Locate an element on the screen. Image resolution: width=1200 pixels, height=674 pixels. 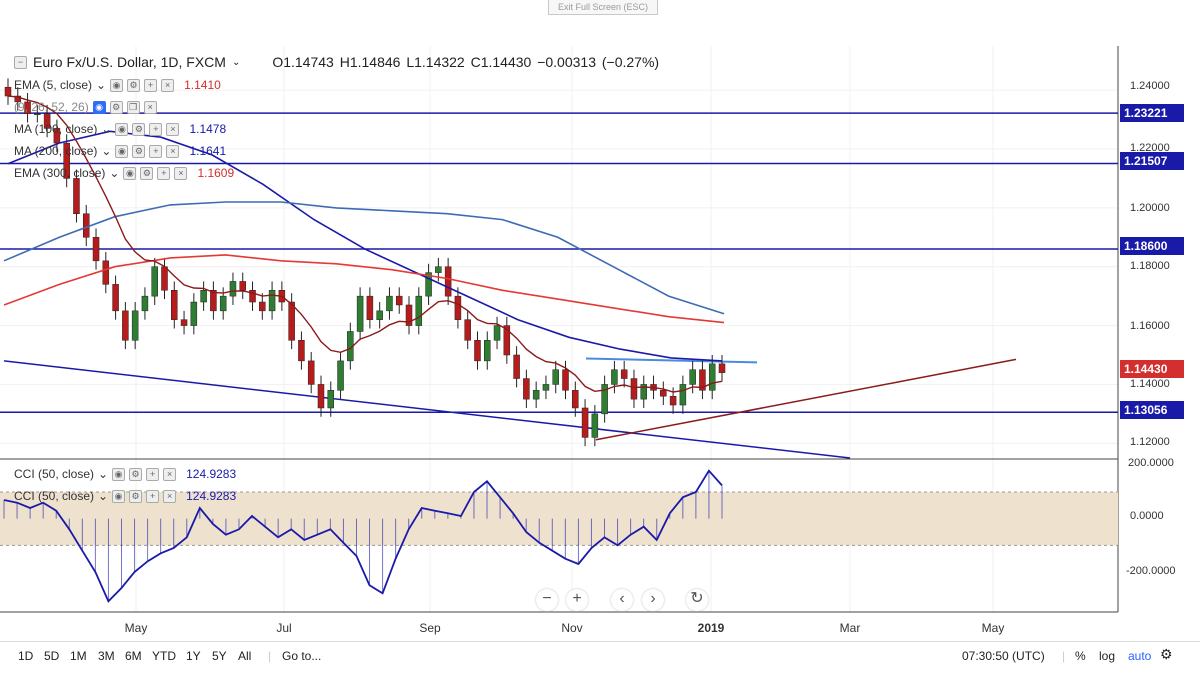
trend-lines is located at coordinates (510, 408).